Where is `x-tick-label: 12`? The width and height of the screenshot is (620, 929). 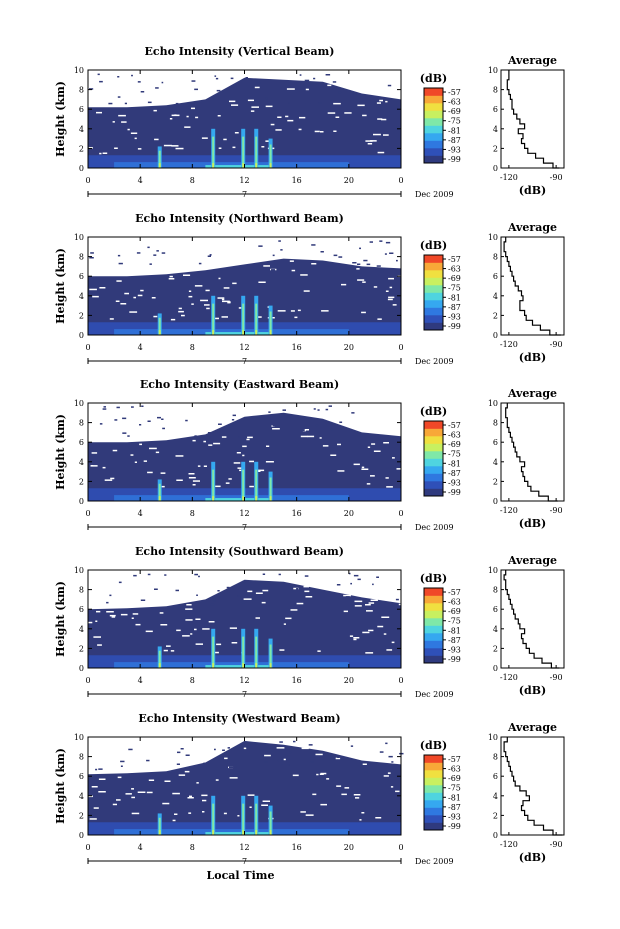 x-tick-label: 12 is located at coordinates (244, 180).